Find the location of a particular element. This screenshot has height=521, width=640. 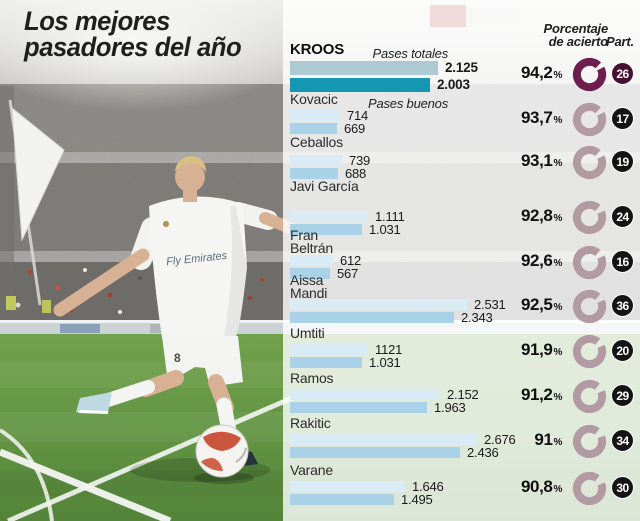

corner-flag-icon is located at coordinates (36, 202).